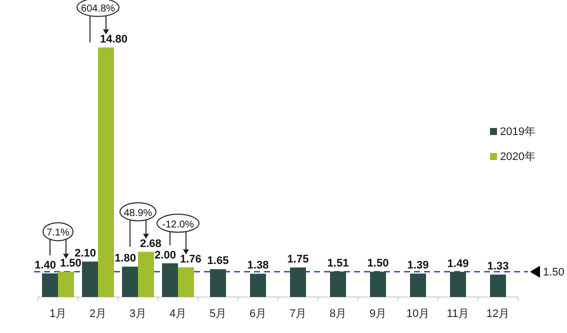  Describe the element at coordinates (298, 259) in the screenshot. I see `data-label: 1.75` at that location.